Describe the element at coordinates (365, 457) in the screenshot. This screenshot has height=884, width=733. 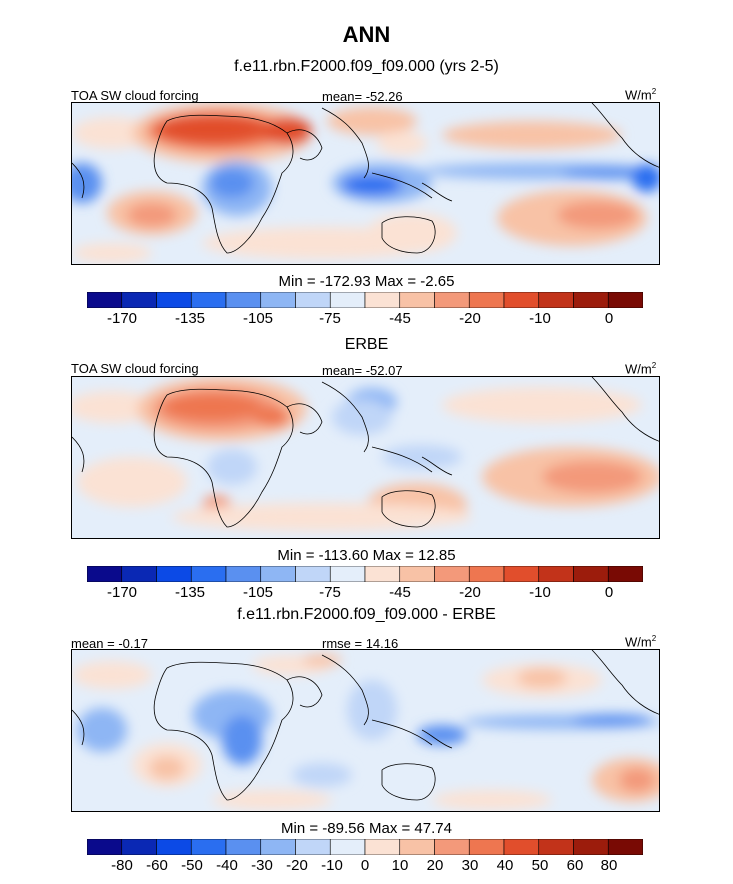
I see `panel-2-map` at that location.